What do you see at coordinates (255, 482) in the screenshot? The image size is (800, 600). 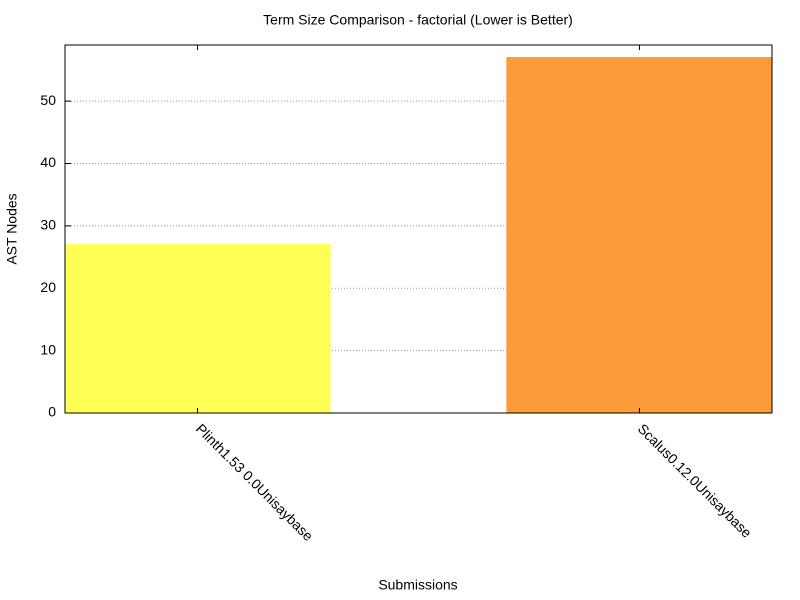 I see `x-tick-label: Plinth1.53 0.0Unisaybase` at bounding box center [255, 482].